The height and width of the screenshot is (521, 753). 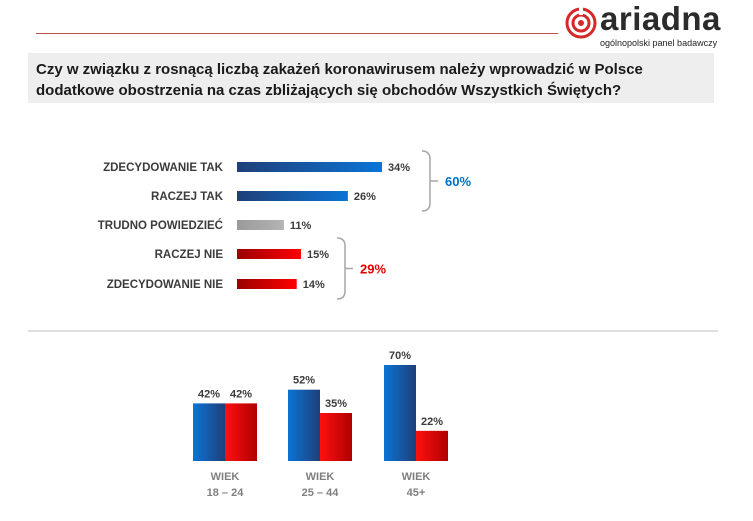 I want to click on ariadna-spiral-logo-icon, so click(x=581, y=22).